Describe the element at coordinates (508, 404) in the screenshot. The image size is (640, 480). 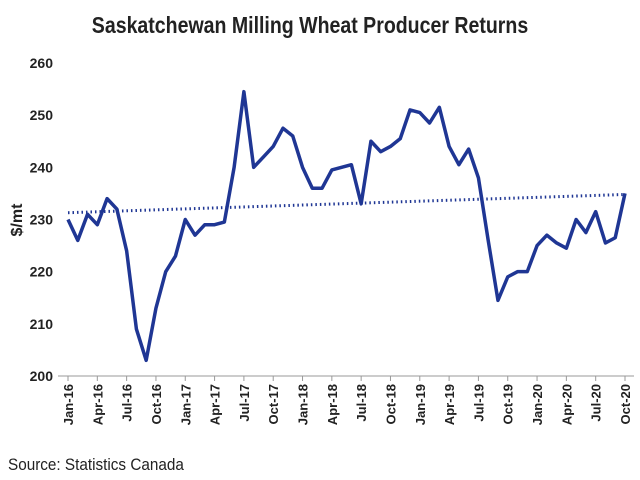
I see `x-tick-label: Oct-19` at that location.